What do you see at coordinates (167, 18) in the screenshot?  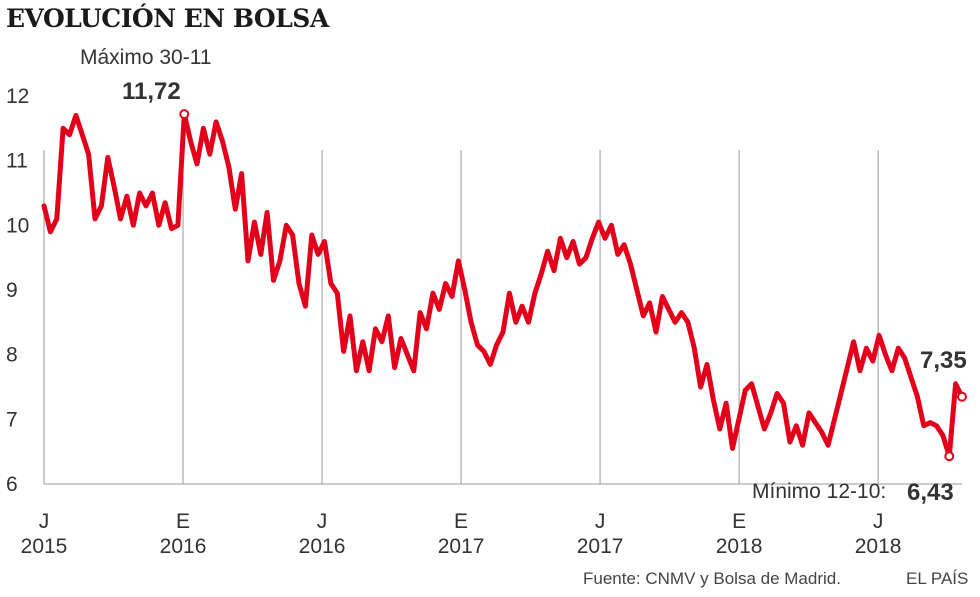 I see `chart-title: EVOLUCIÓN EN BOLSA` at bounding box center [167, 18].